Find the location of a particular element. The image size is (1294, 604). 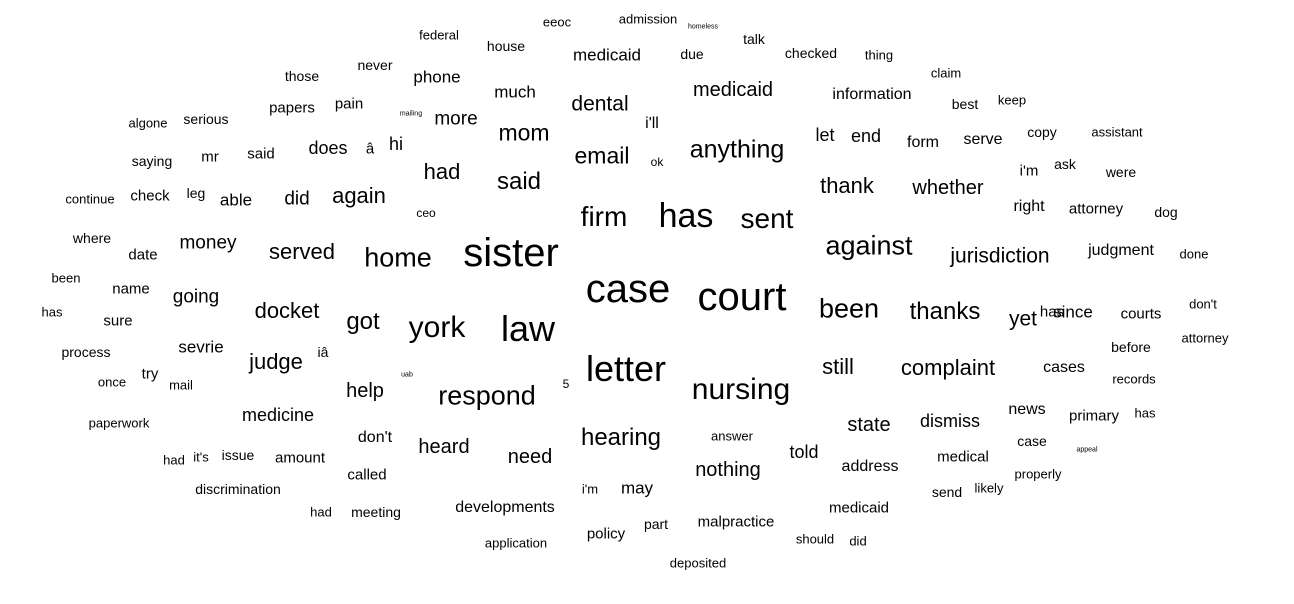

cloud-word: continue is located at coordinates (90, 199).